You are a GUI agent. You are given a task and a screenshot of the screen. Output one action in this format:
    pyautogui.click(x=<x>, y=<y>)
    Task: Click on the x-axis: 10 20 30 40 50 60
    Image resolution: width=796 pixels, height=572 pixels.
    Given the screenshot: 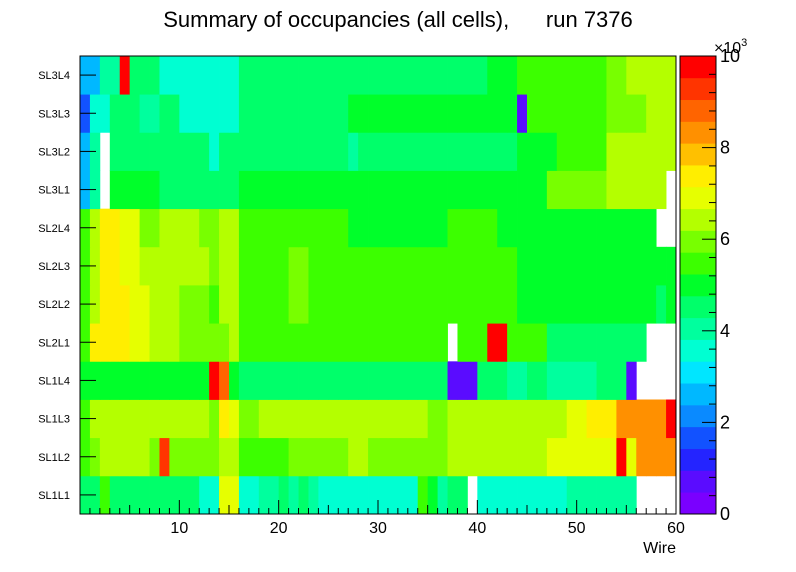 What is the action you would take?
    pyautogui.click(x=387, y=518)
    